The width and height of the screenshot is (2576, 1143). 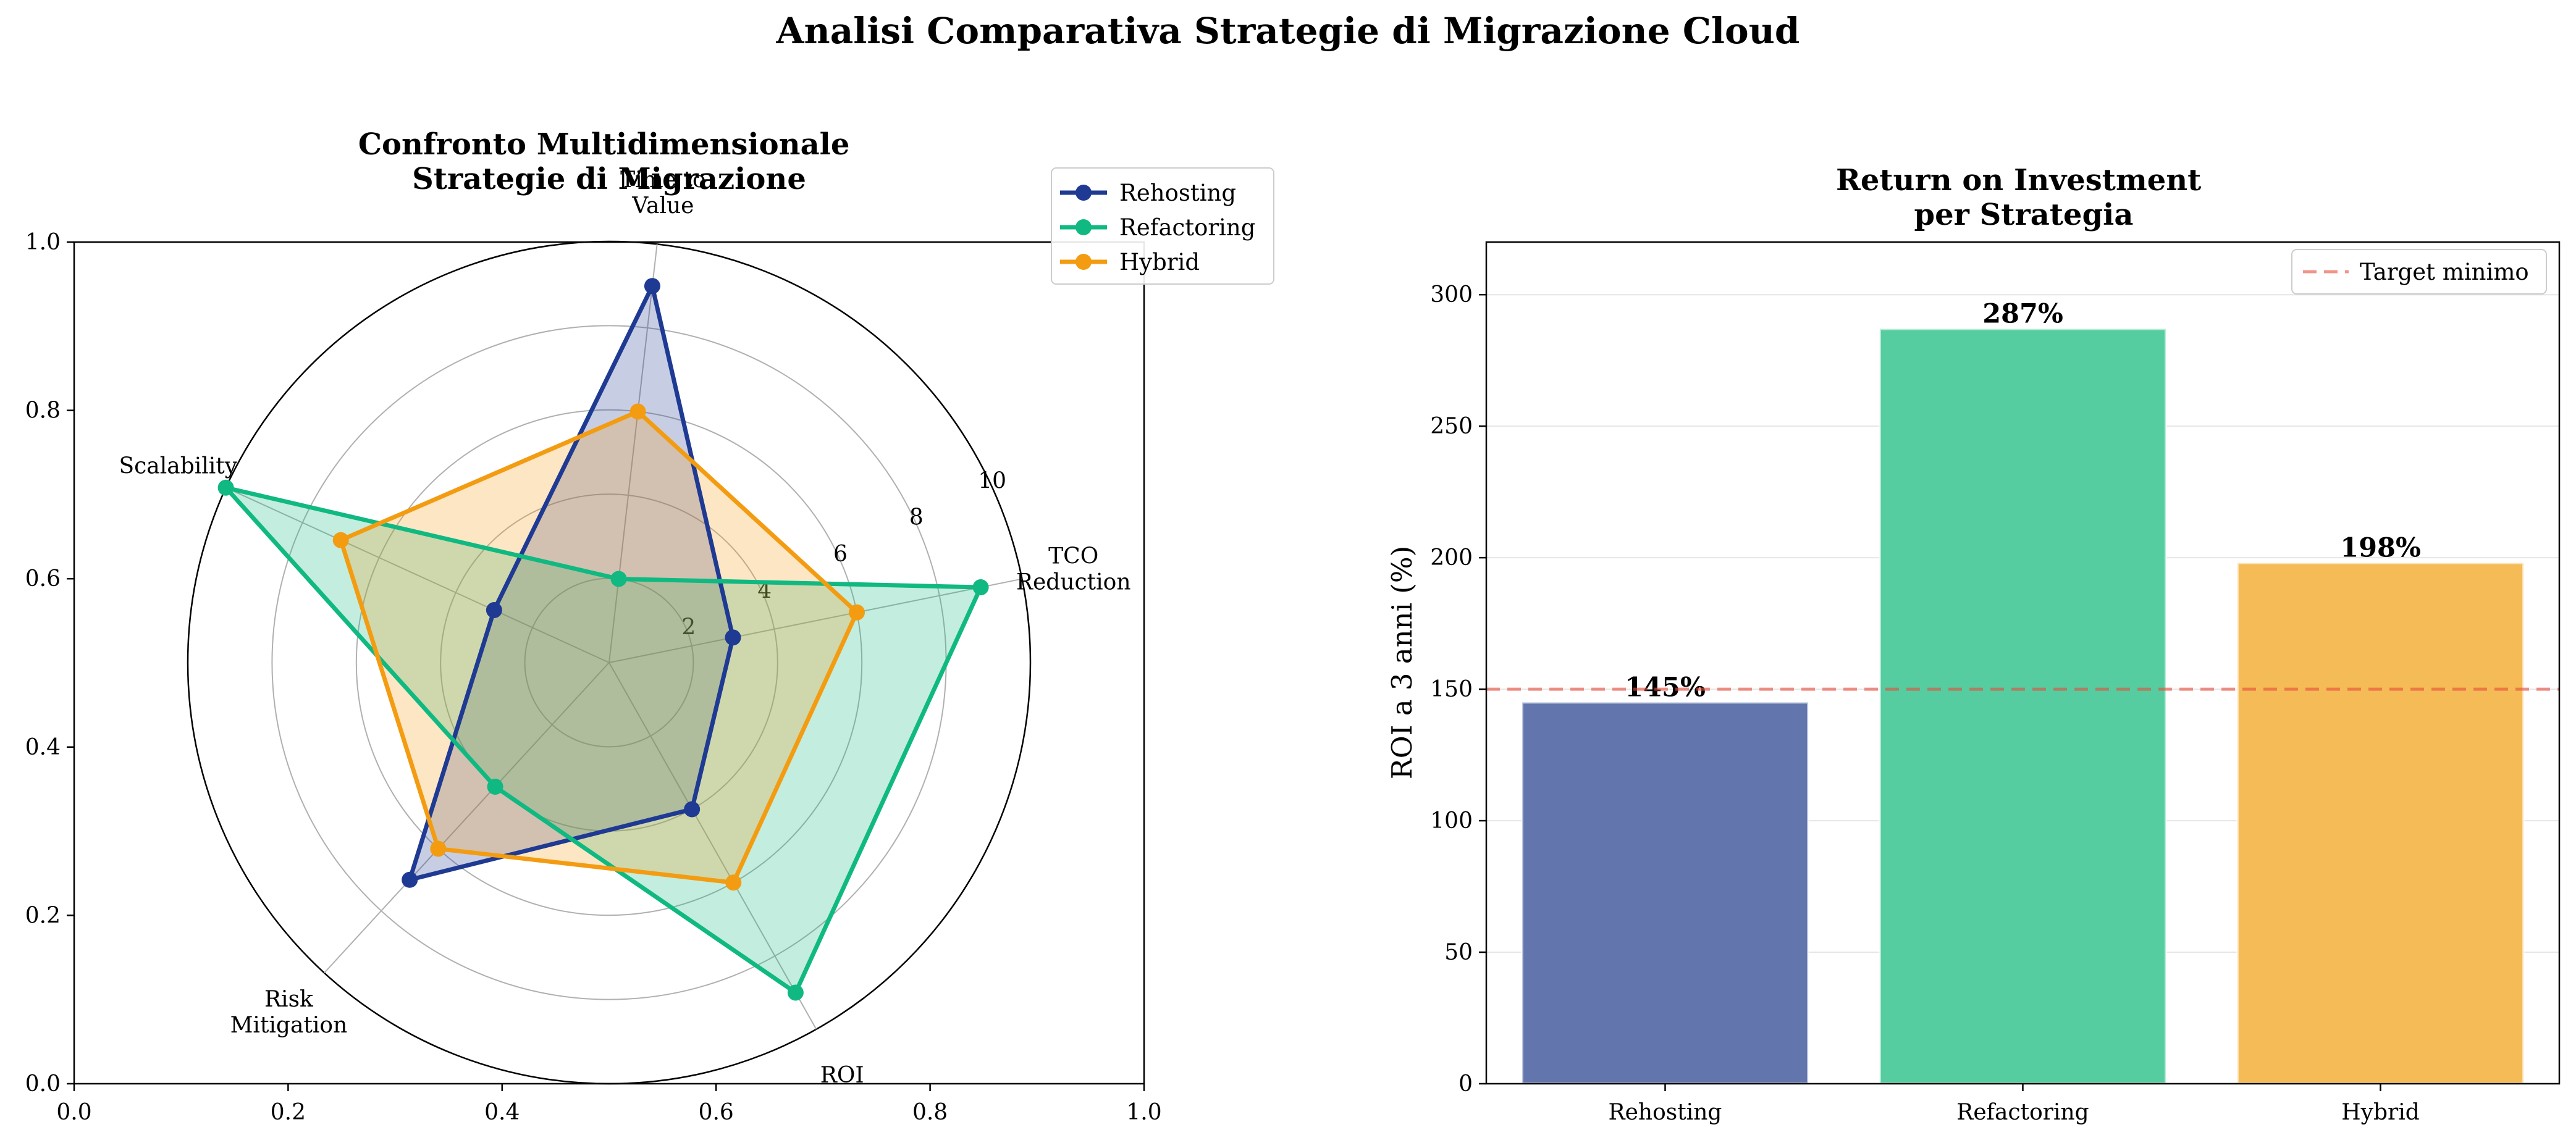 I want to click on radar-category-line: Risk, so click(x=289, y=999).